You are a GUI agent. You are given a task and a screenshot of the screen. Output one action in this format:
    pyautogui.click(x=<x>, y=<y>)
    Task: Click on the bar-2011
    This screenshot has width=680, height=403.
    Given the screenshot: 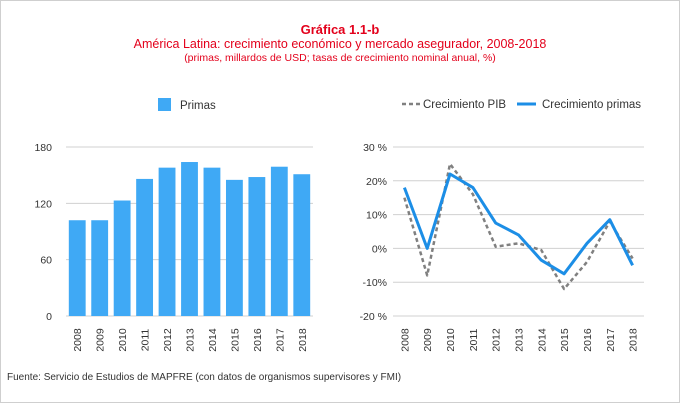 What is the action you would take?
    pyautogui.click(x=145, y=247)
    